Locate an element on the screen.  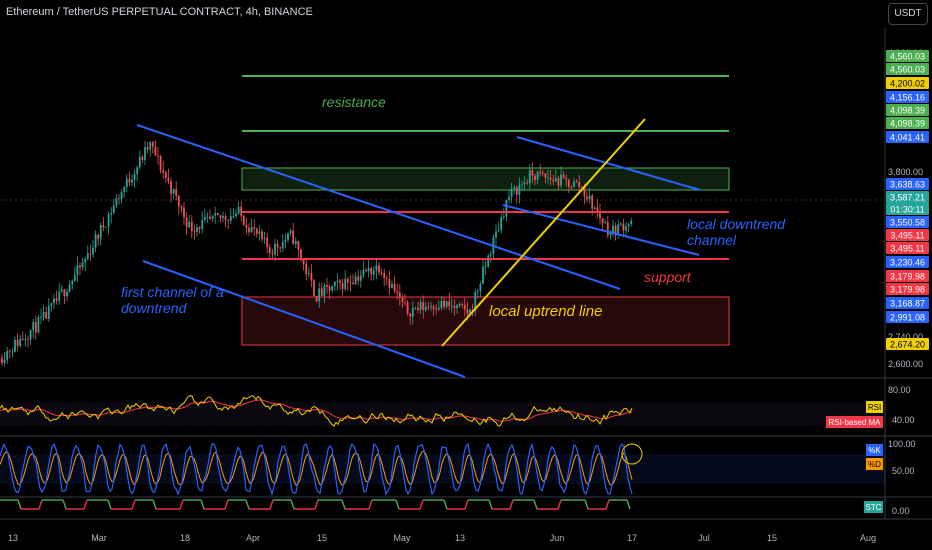
price-label-text: 3,230.46 is located at coordinates (907, 263).